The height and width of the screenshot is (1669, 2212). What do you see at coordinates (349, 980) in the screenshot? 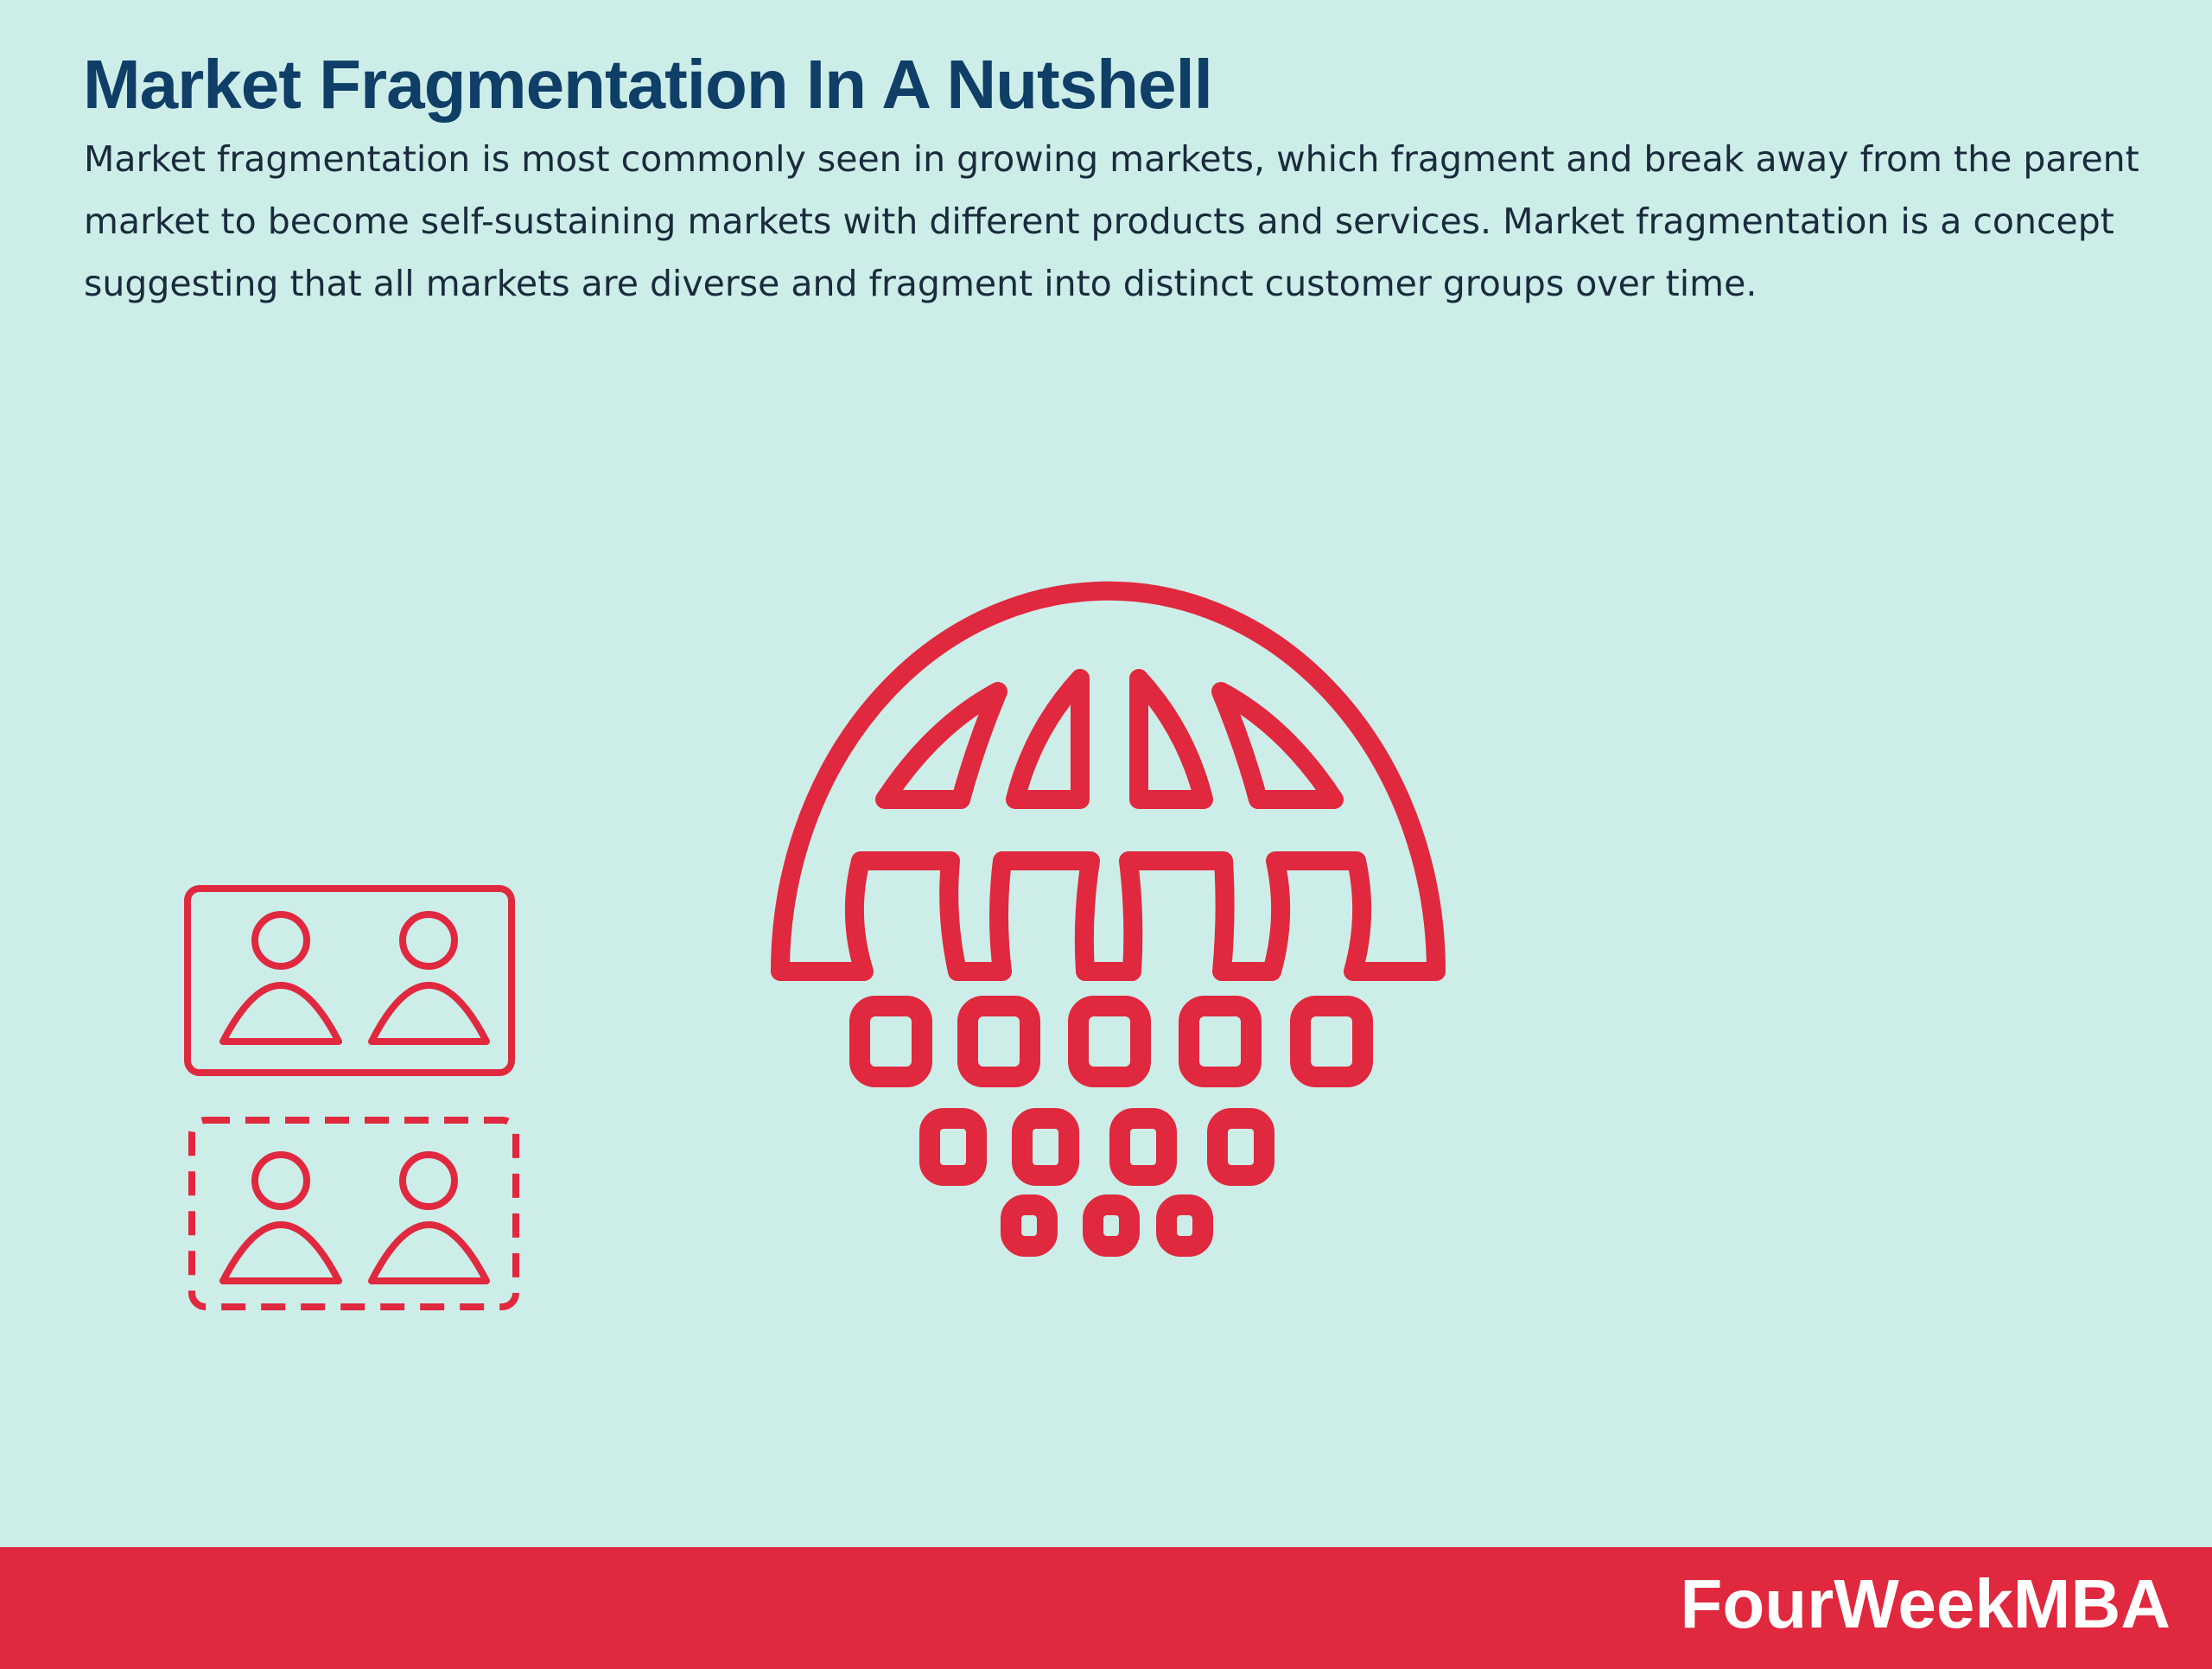
I see `customer-group-icon` at bounding box center [349, 980].